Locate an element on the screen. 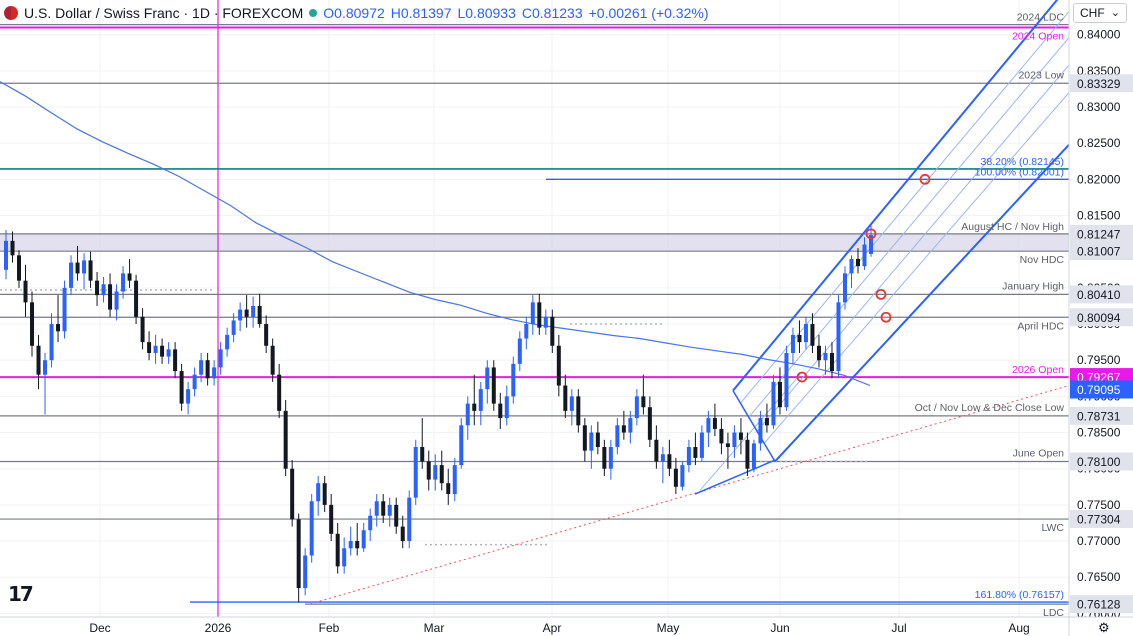  price-label: 0.81007 is located at coordinates (1099, 252).